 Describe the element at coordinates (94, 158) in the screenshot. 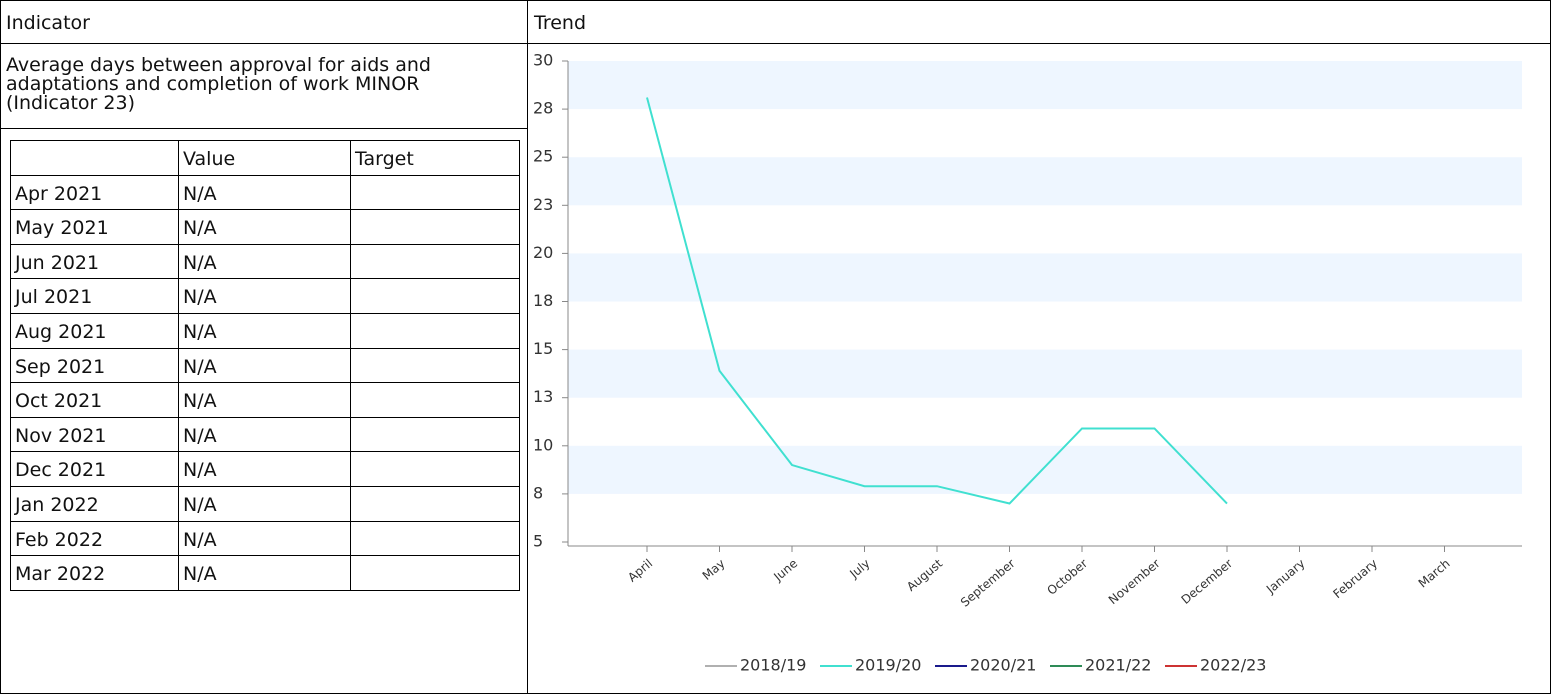

I see `corner-cell` at that location.